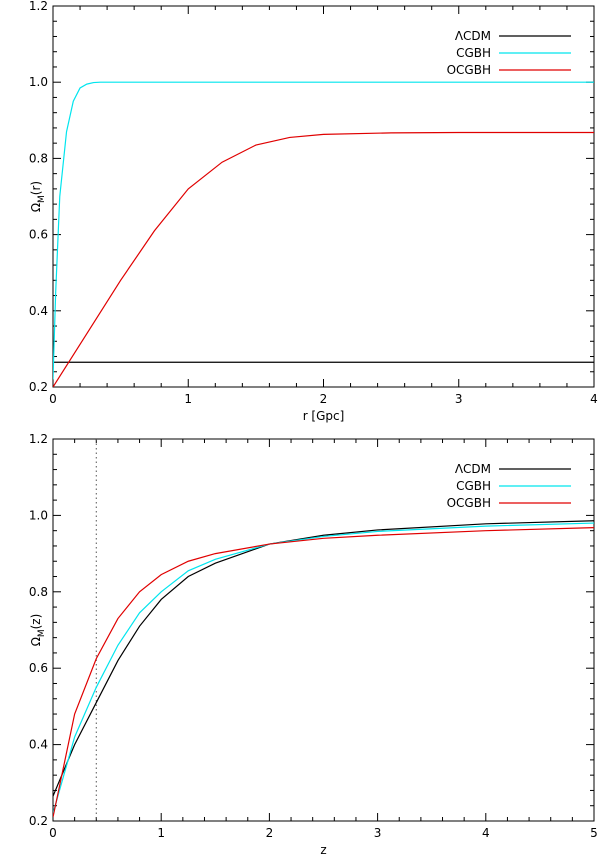  Describe the element at coordinates (594, 833) in the screenshot. I see `x-tick-label: 5` at that location.